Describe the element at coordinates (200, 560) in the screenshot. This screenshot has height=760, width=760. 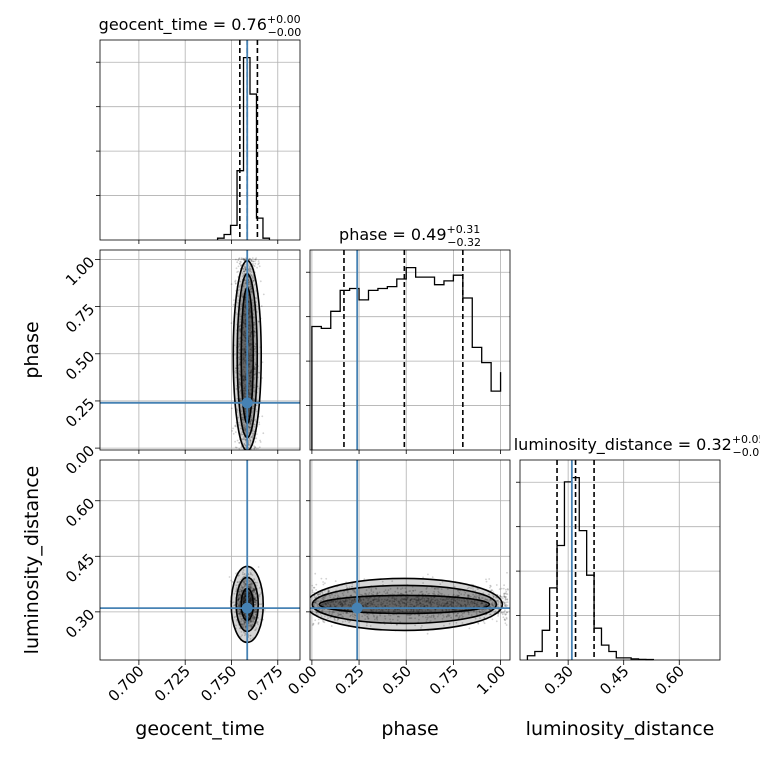
I see `scatter-geocent-time-vs-luminosity-distance-background` at that location.